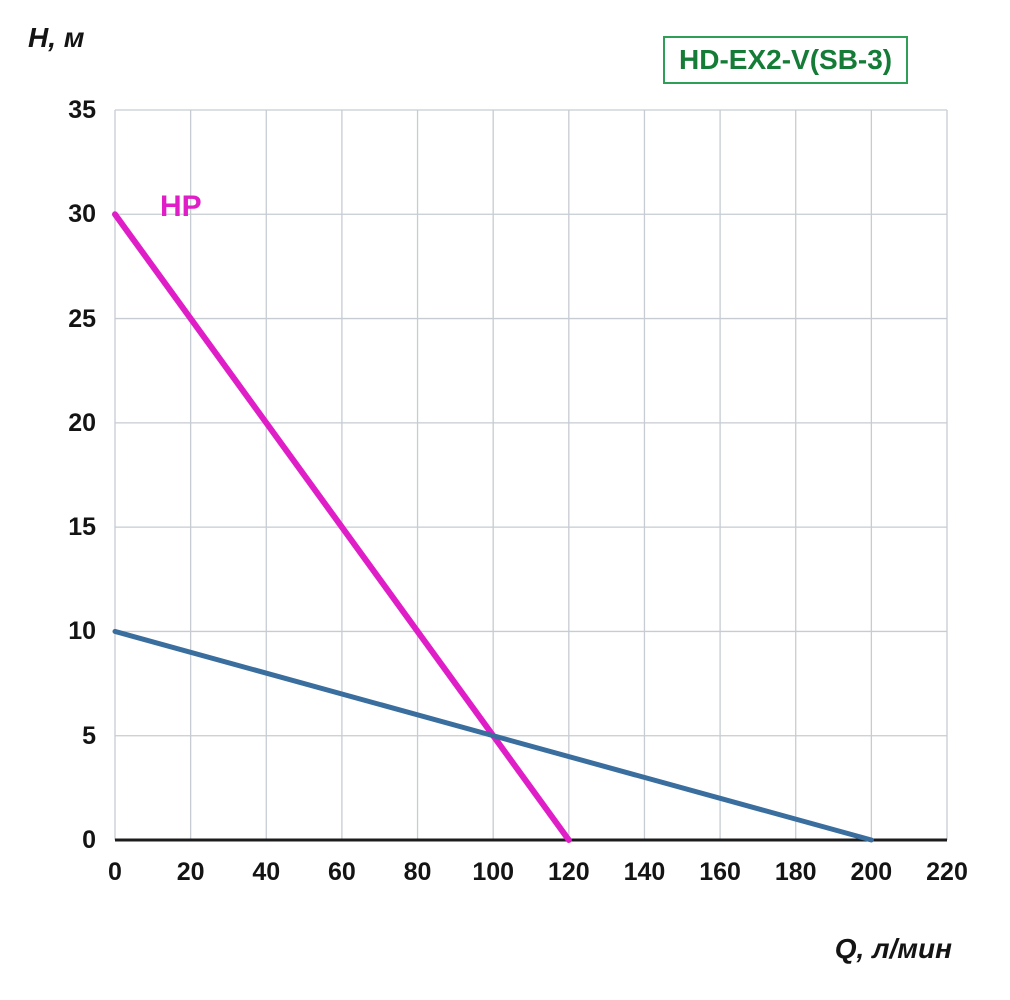 The image size is (1010, 1000). I want to click on y-tick-label: 15, so click(82, 527).